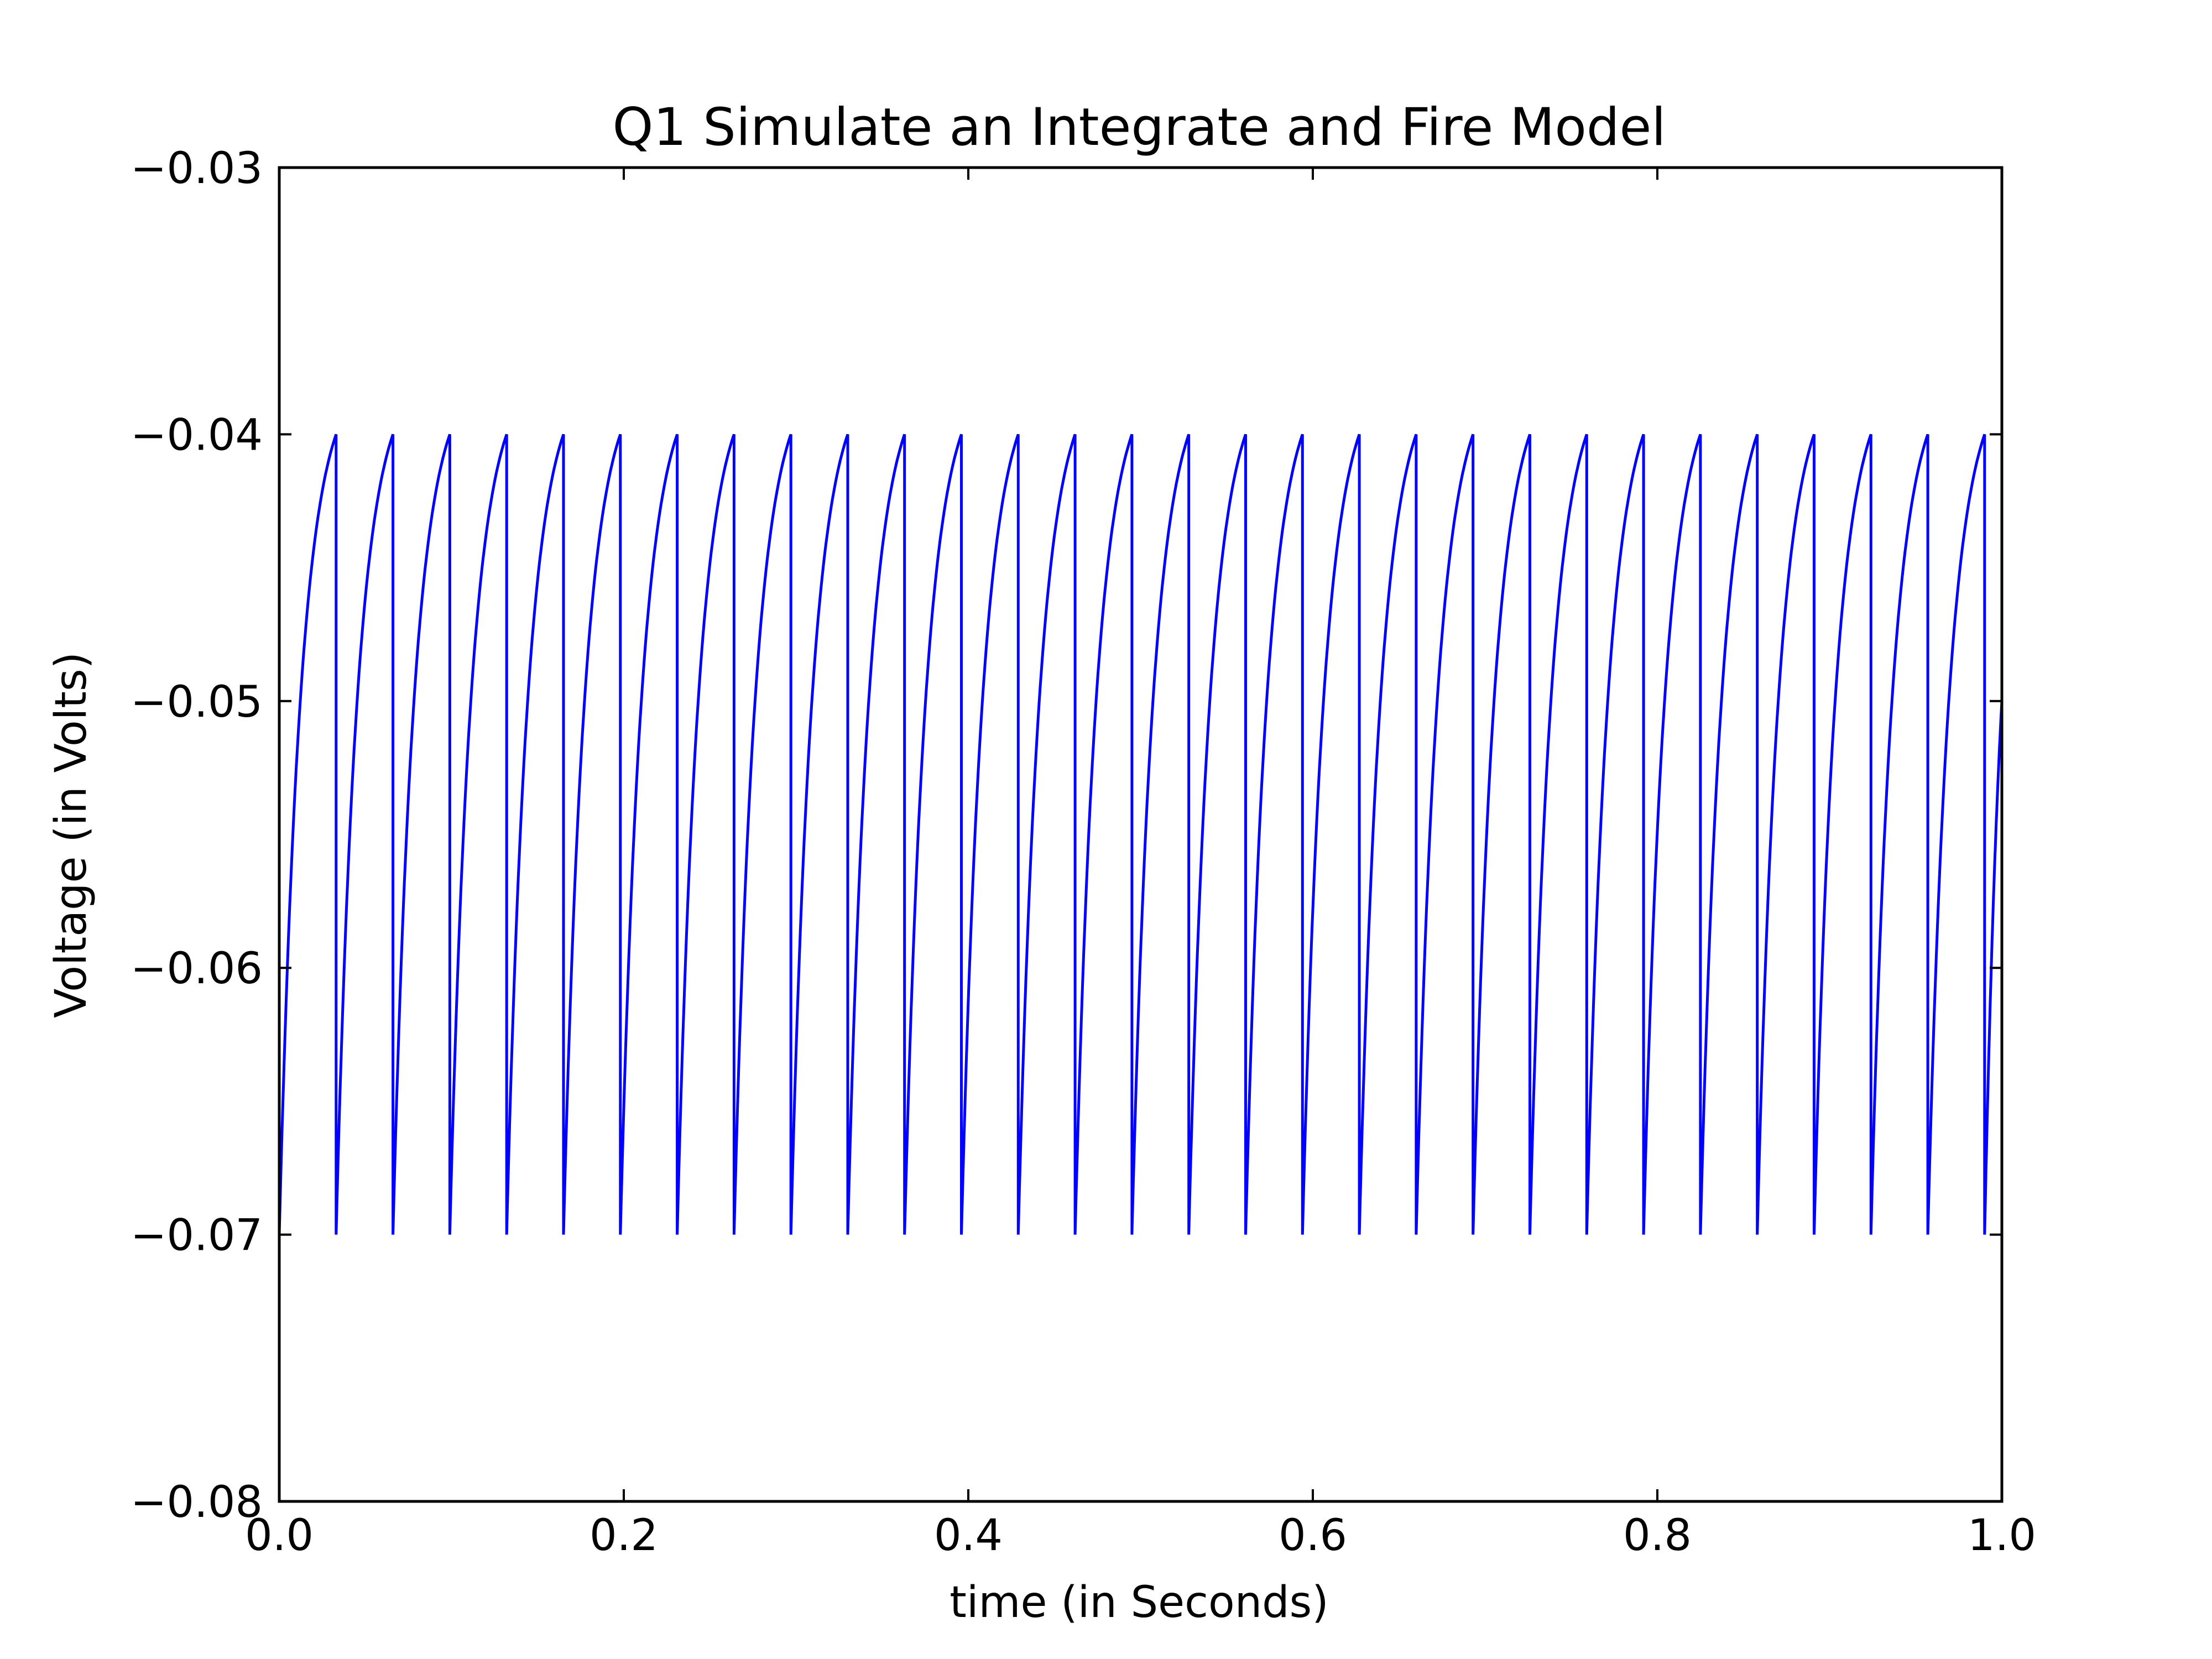 The width and height of the screenshot is (2212, 1659). Describe the element at coordinates (1657, 1536) in the screenshot. I see `x-tick-label: 0.8` at that location.